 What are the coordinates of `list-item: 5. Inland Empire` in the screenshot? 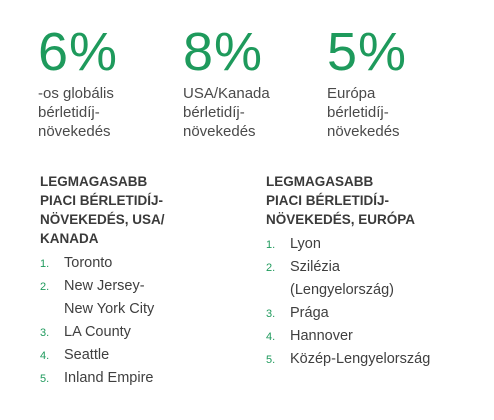 It's located at (147, 378).